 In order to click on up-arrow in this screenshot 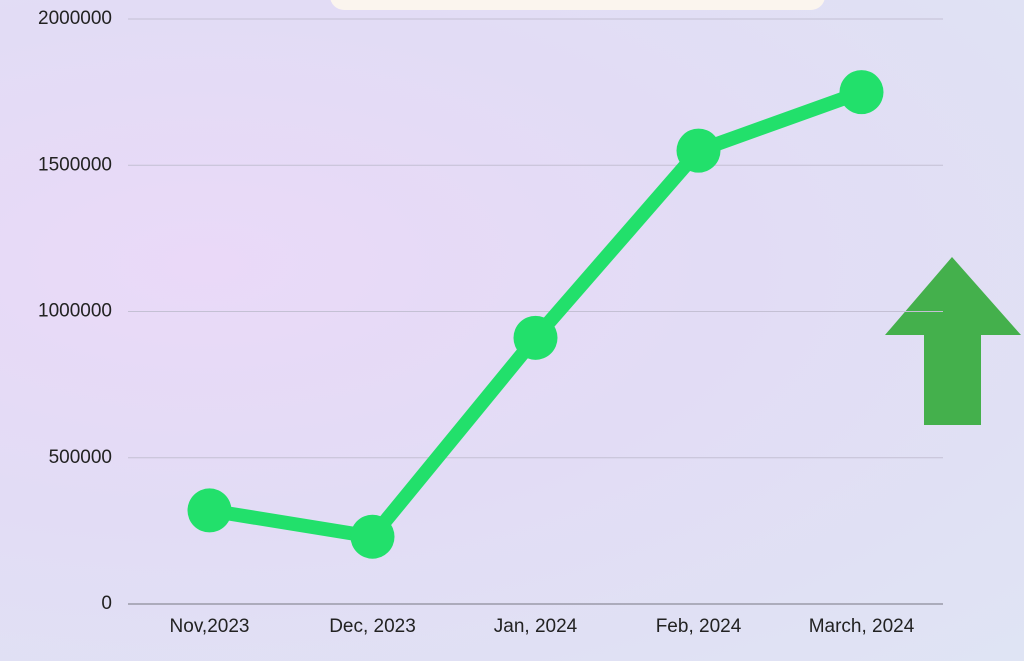, I will do `click(953, 341)`.